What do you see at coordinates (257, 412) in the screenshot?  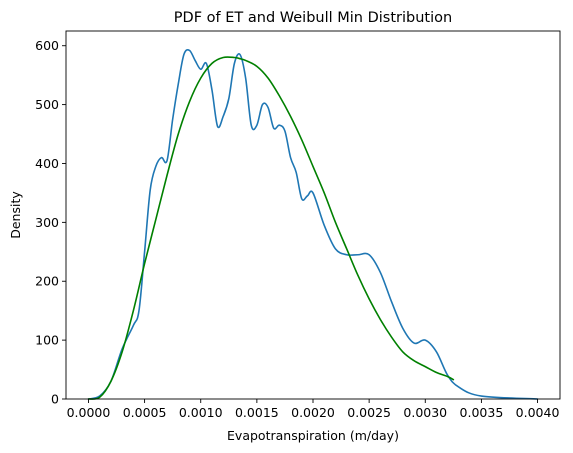 I see `x-tick-label: 0.0015` at bounding box center [257, 412].